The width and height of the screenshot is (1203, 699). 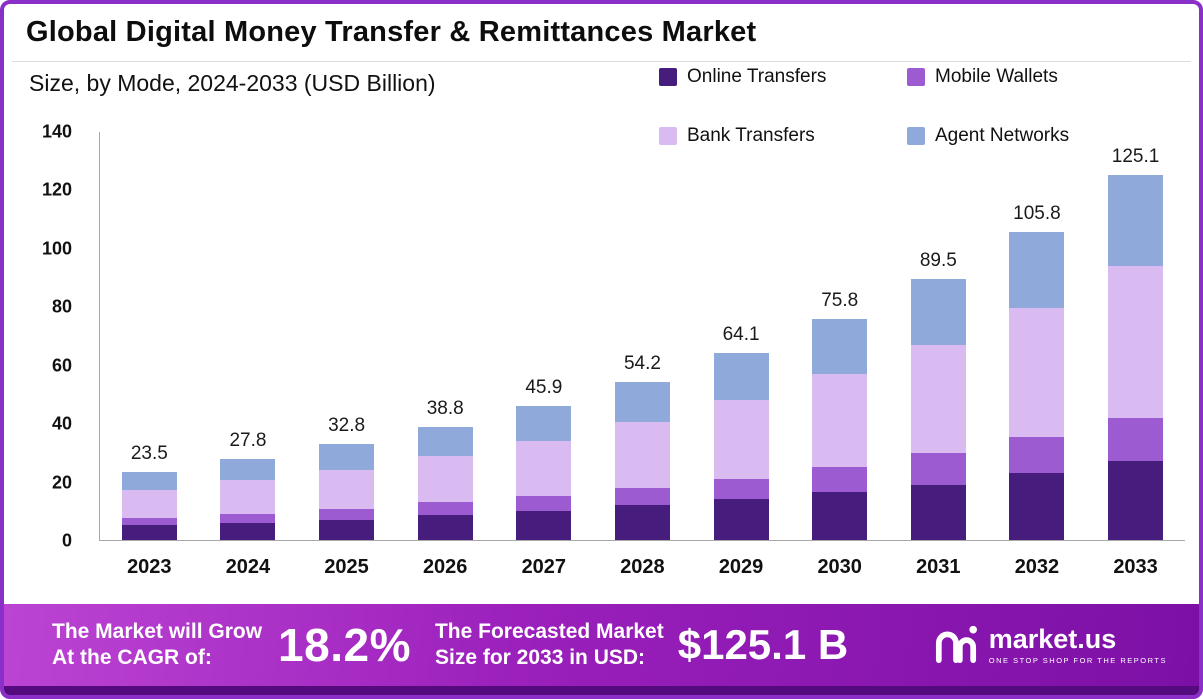 I want to click on y-axis: 0 20 40 60 80 100 120 140, so click(x=49, y=336).